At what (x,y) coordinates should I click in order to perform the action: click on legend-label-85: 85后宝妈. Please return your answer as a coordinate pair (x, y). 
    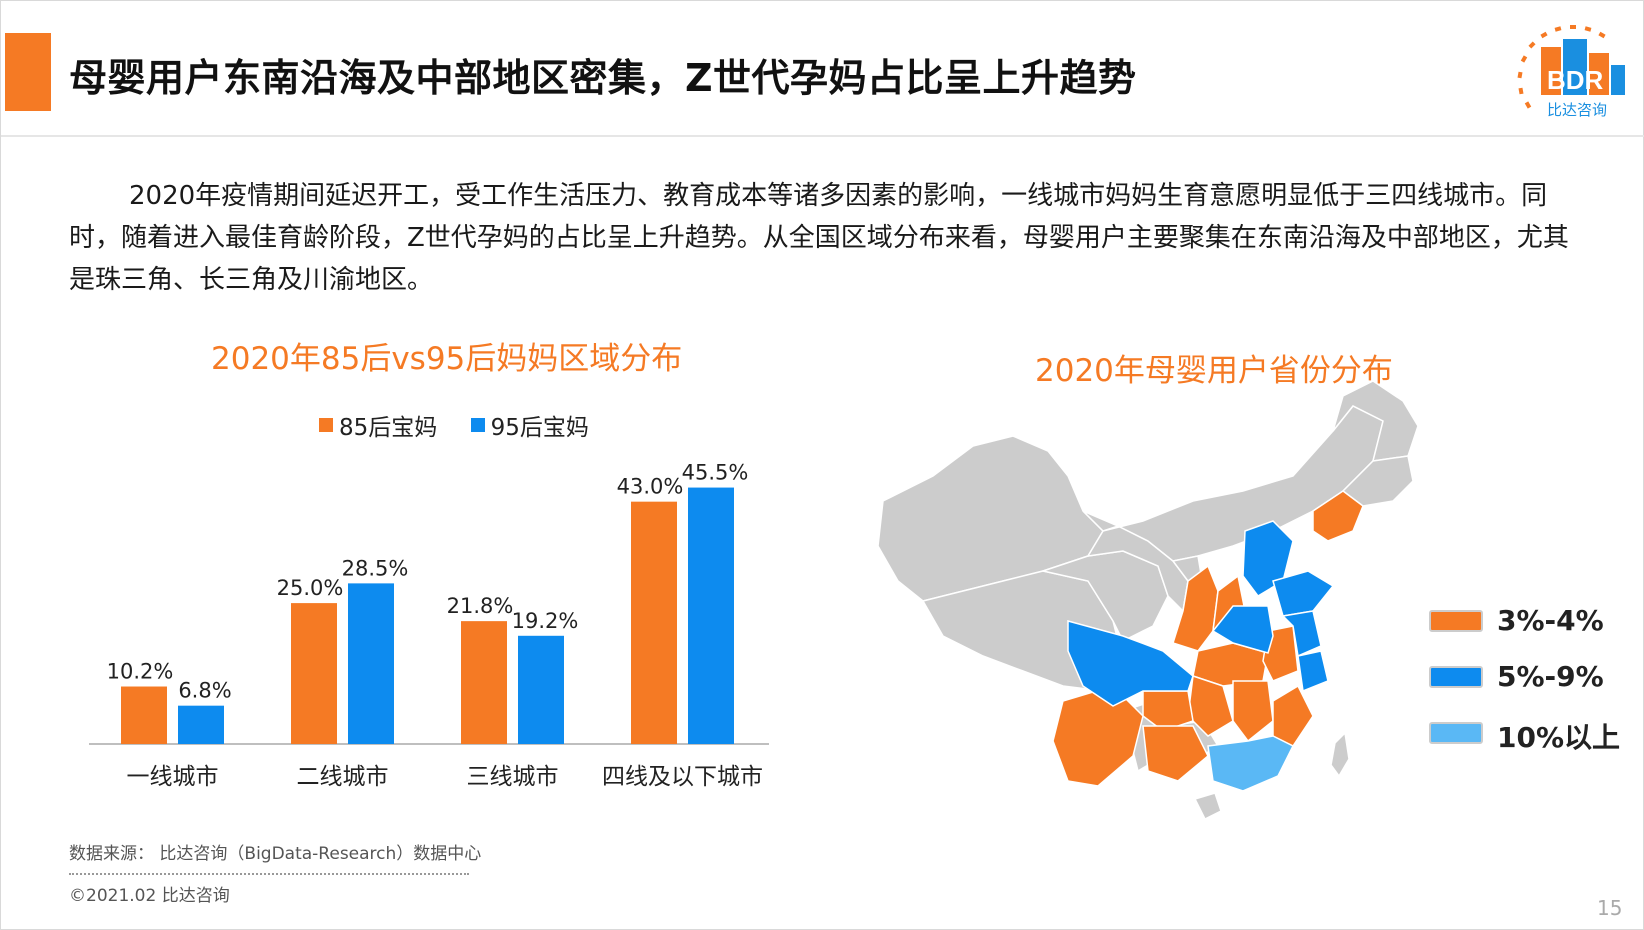
    Looking at the image, I should click on (388, 428).